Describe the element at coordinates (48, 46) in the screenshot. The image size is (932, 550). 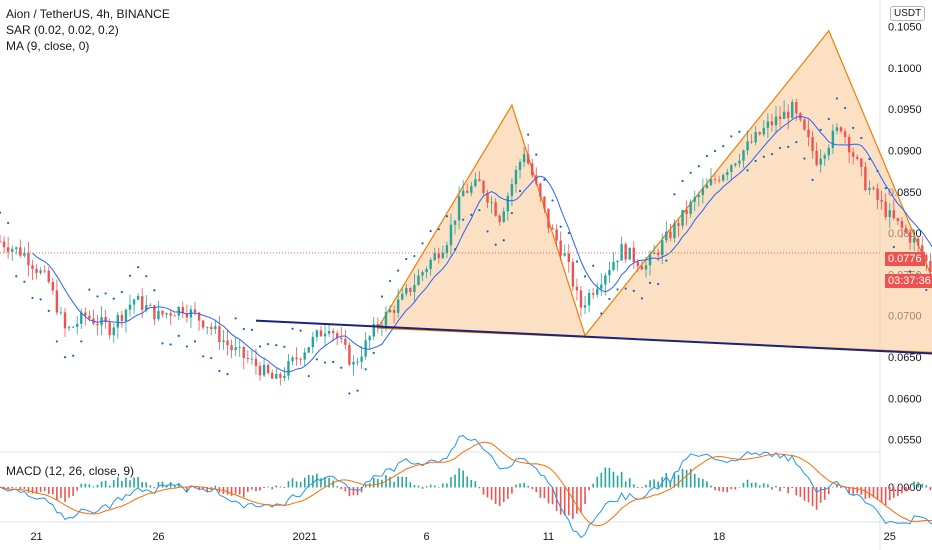
I see `ma-legend: MA (9, close, 0)` at that location.